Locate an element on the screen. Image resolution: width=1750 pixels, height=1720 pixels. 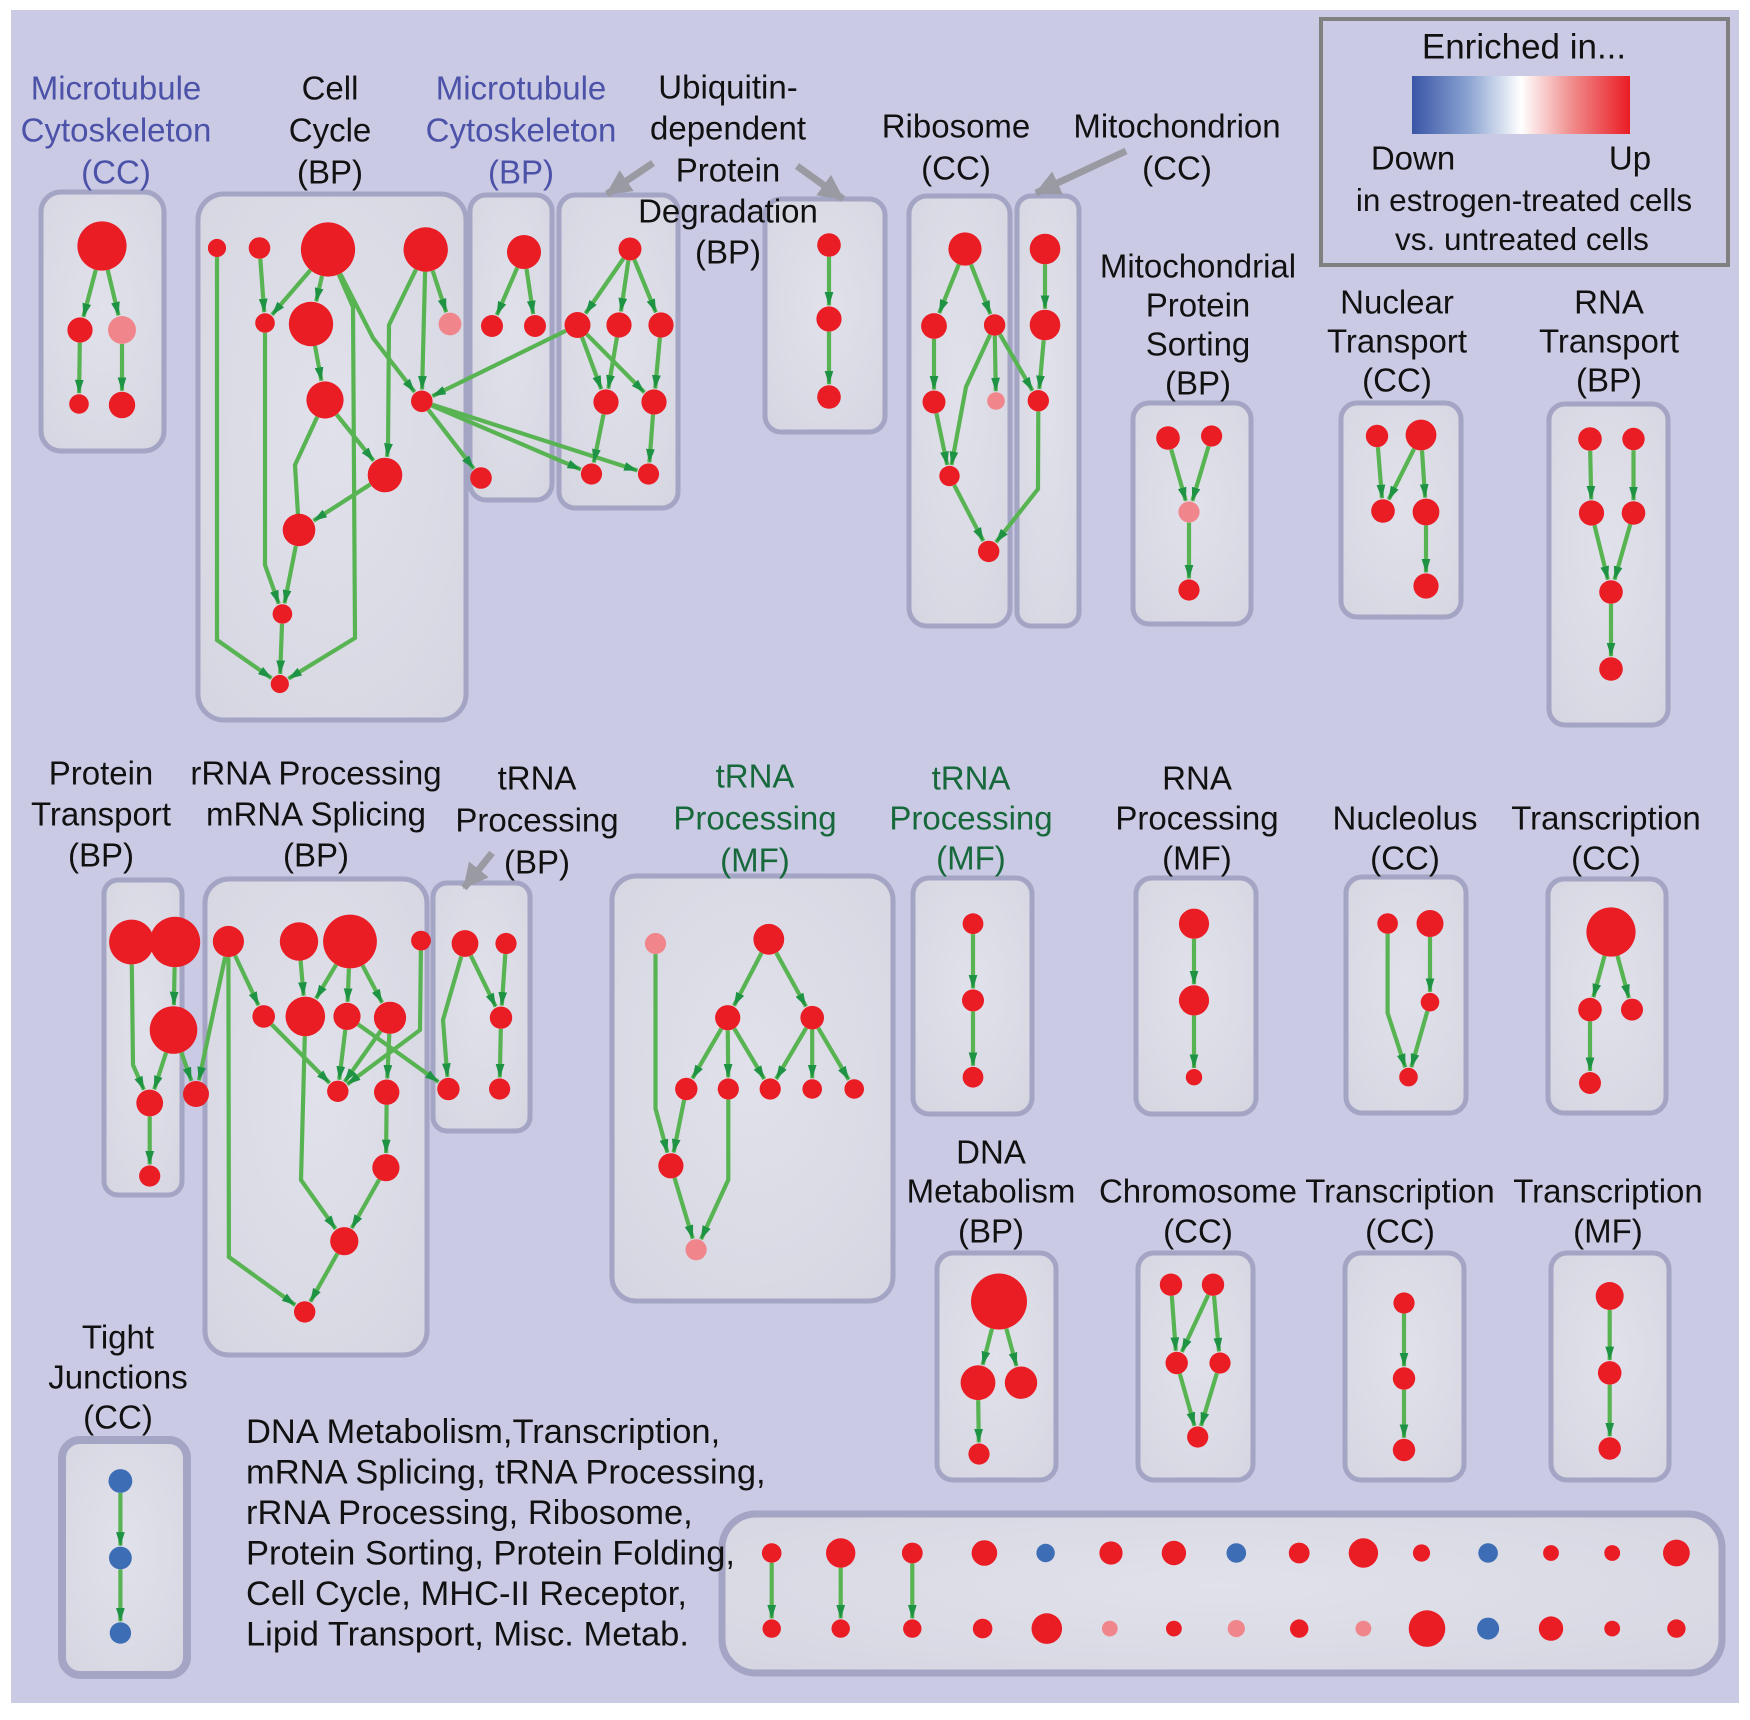
svg-text: dependent is located at coordinates (728, 128).